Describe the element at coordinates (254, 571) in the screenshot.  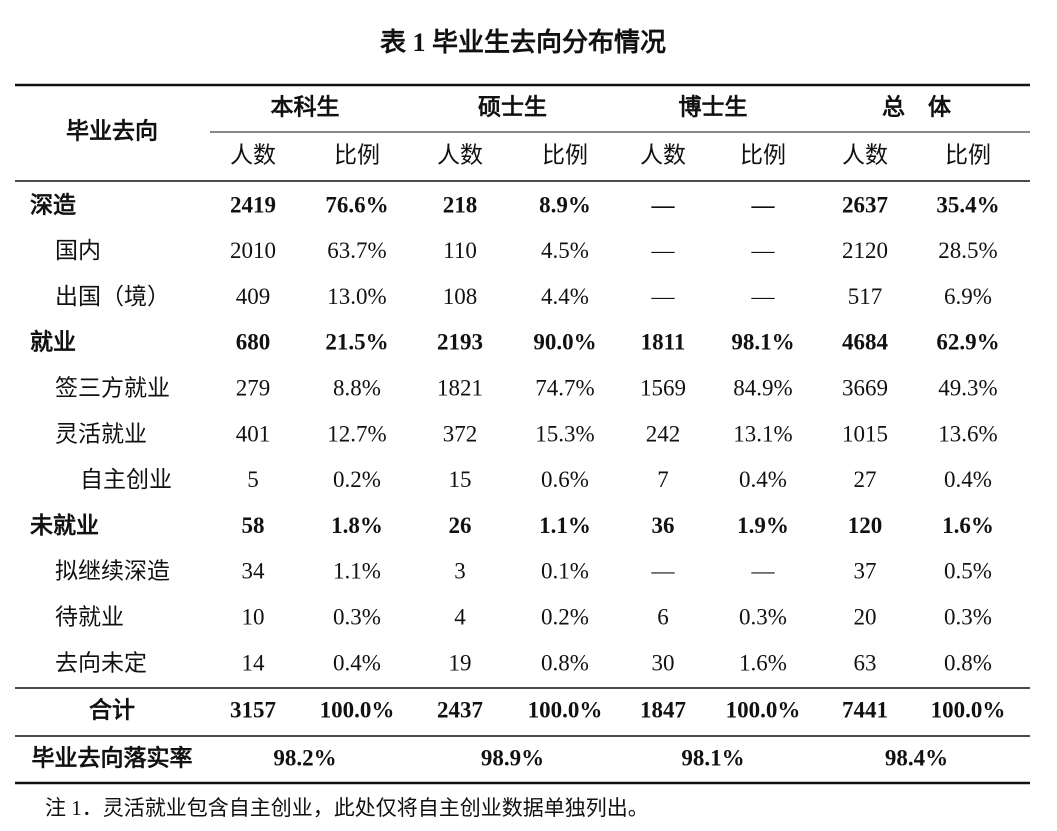
I see `cell: 34` at that location.